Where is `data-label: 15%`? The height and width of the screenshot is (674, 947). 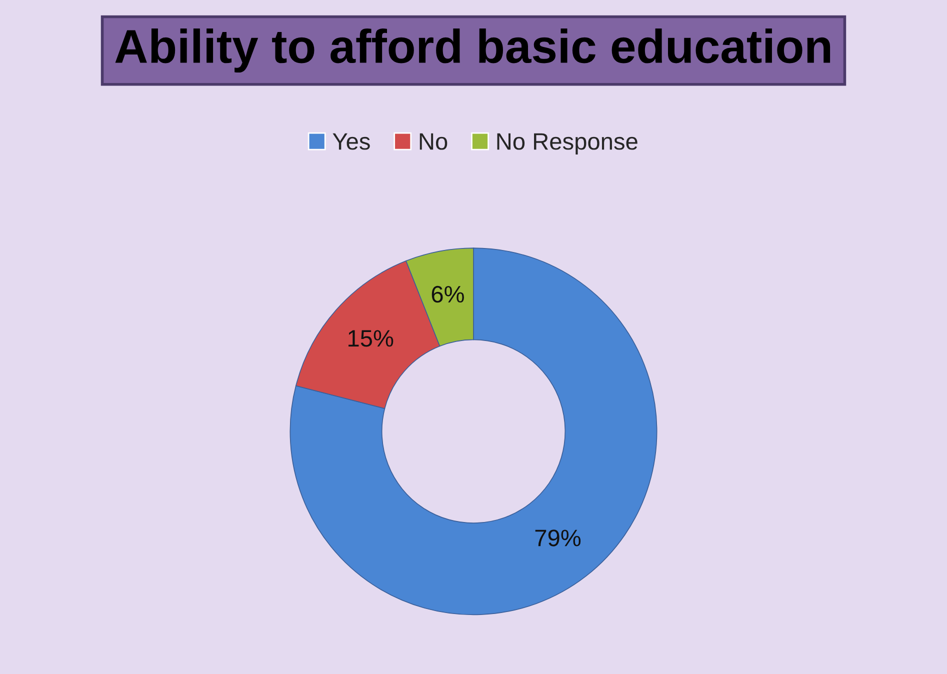 data-label: 15% is located at coordinates (371, 338).